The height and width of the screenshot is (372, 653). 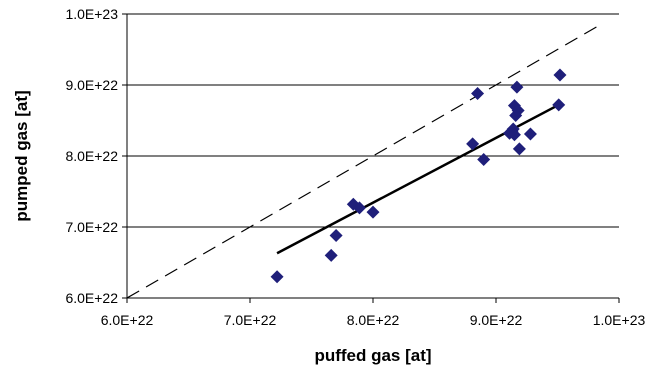 What do you see at coordinates (91, 85) in the screenshot?
I see `y-tick-label: 9.0E+22` at bounding box center [91, 85].